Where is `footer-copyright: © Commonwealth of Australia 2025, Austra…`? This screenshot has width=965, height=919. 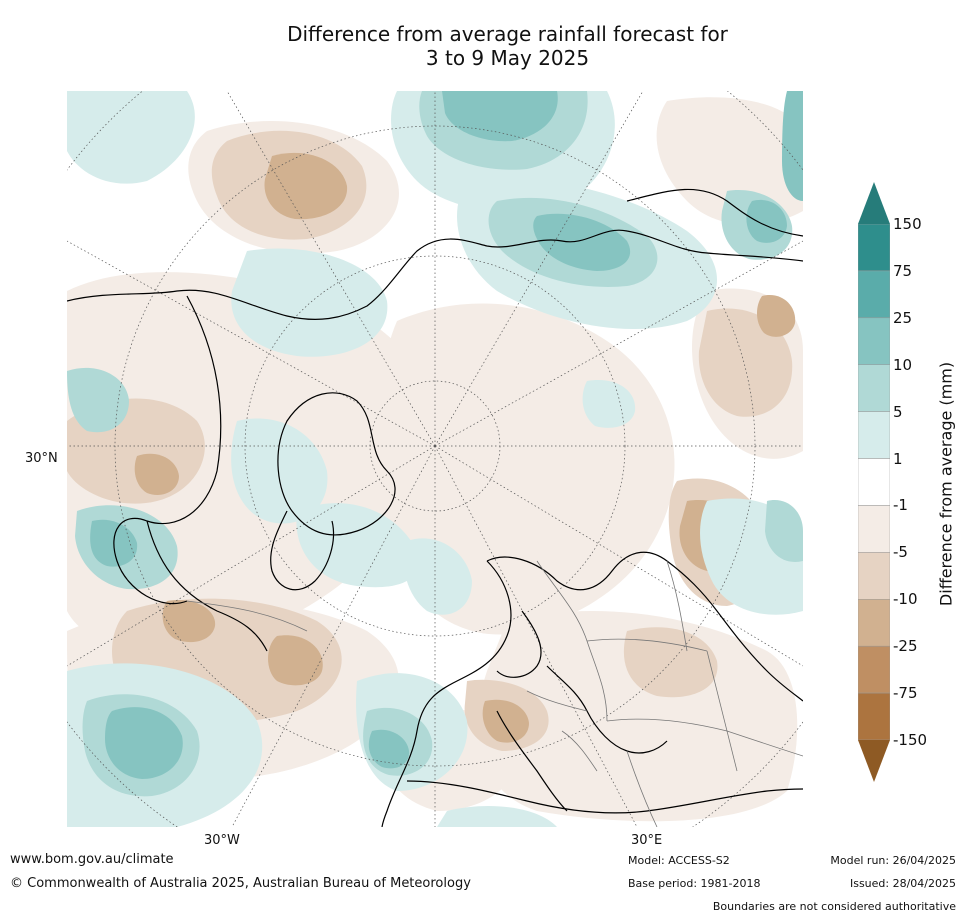 footer-copyright: © Commonwealth of Australia 2025, Austra… is located at coordinates (240, 883).